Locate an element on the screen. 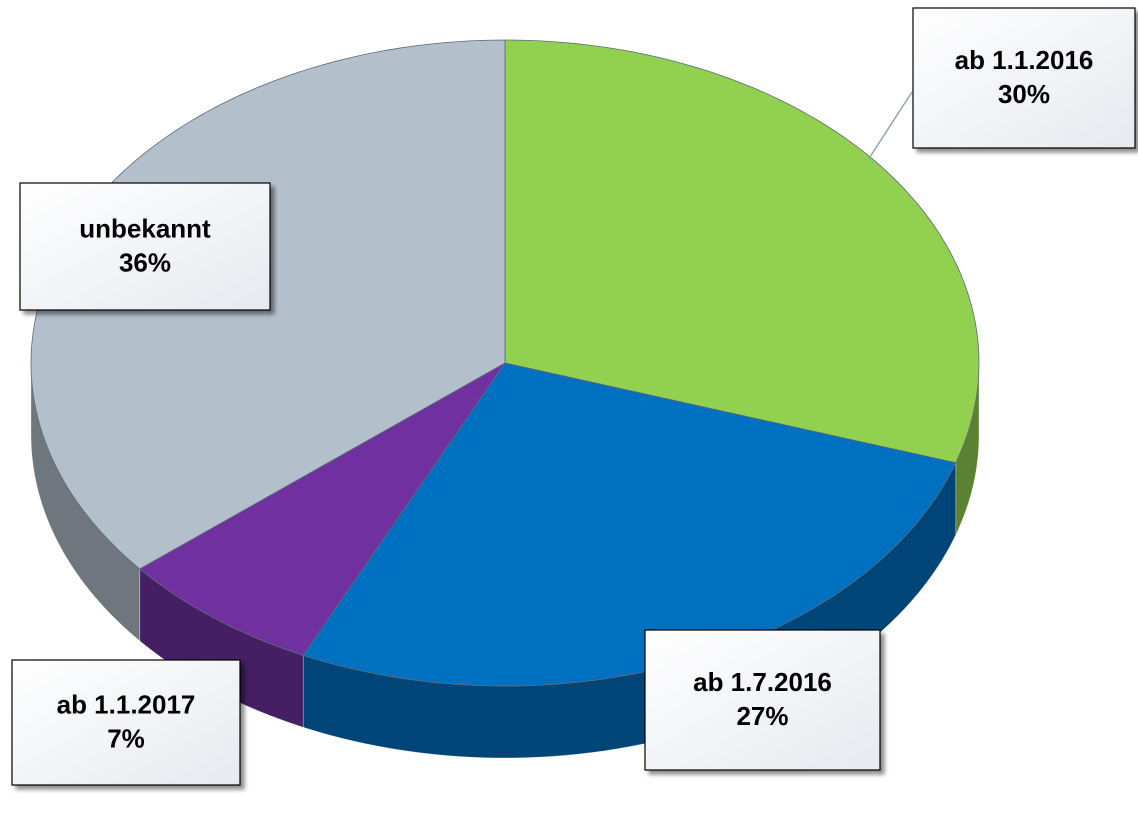  data-label: ab 1.7.2016 27% is located at coordinates (762, 700).